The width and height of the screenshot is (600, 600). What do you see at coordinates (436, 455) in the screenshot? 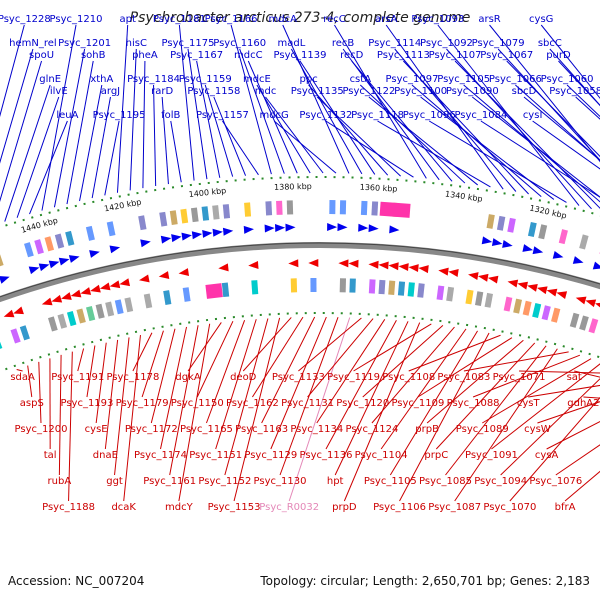
I see `bottom-gene-label: prpC` at bounding box center [436, 455].